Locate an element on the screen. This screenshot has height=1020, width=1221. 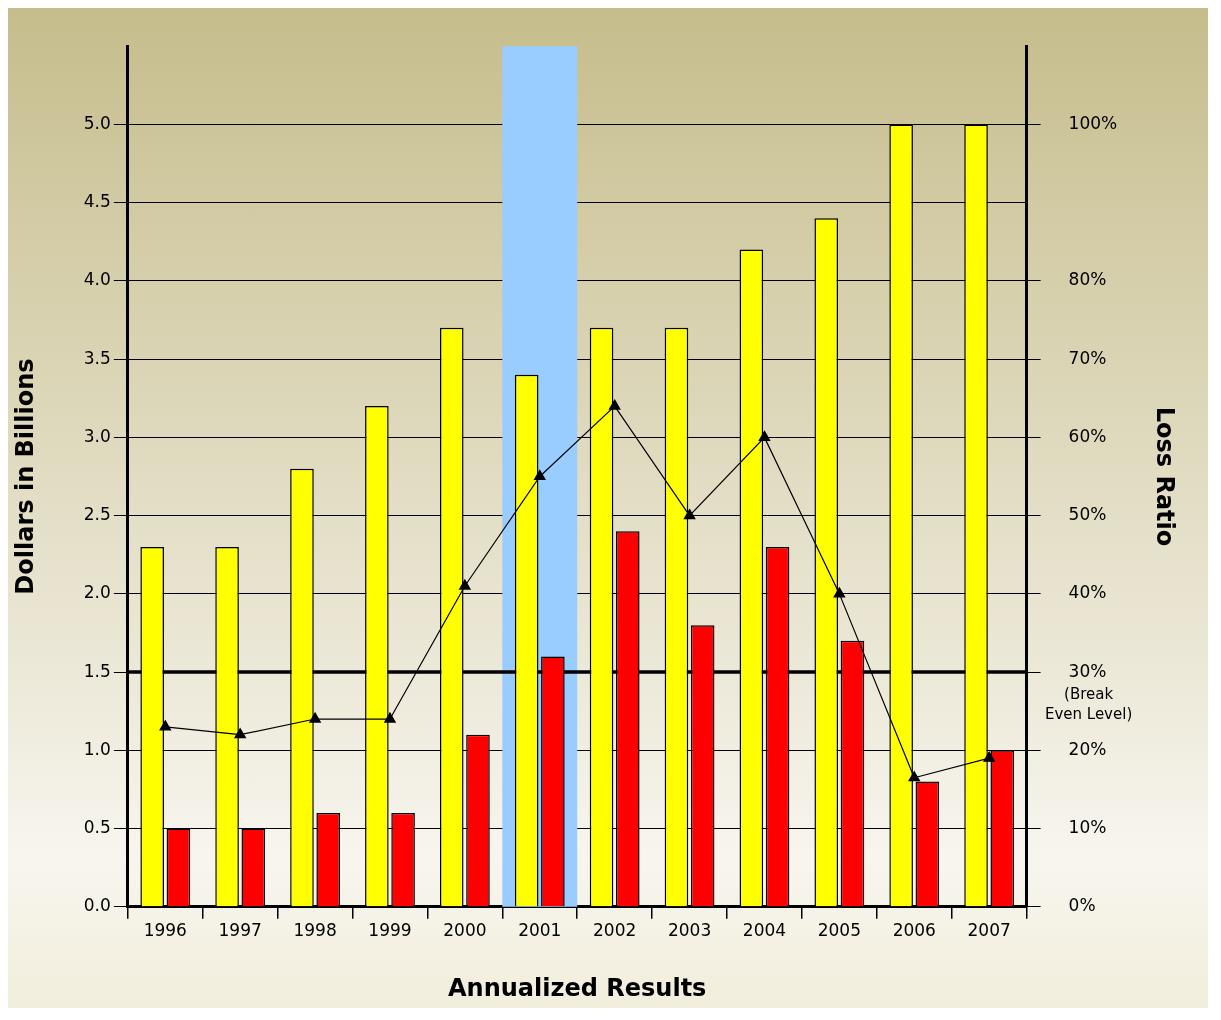
y2-tick-label: 50% is located at coordinates (1087, 514).